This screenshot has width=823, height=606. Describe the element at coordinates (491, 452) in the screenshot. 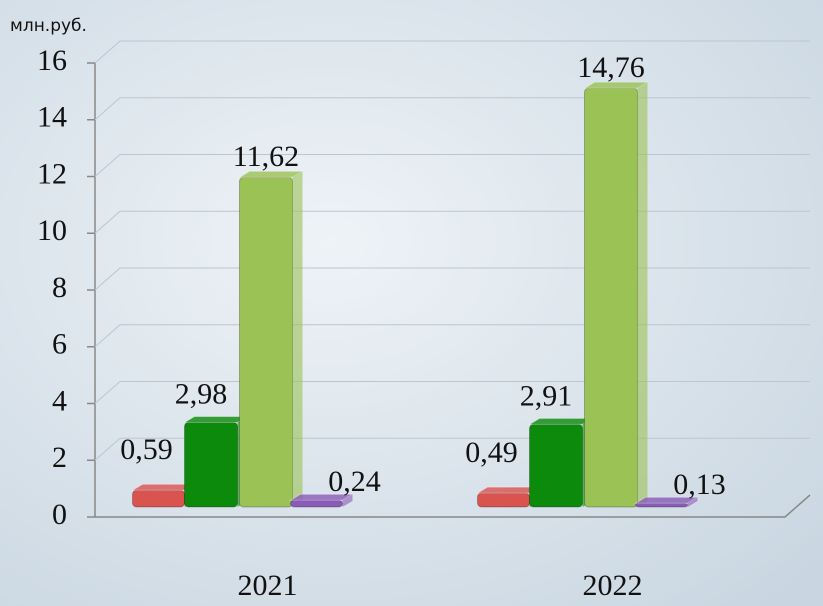

I see `data-label: 0,49` at that location.